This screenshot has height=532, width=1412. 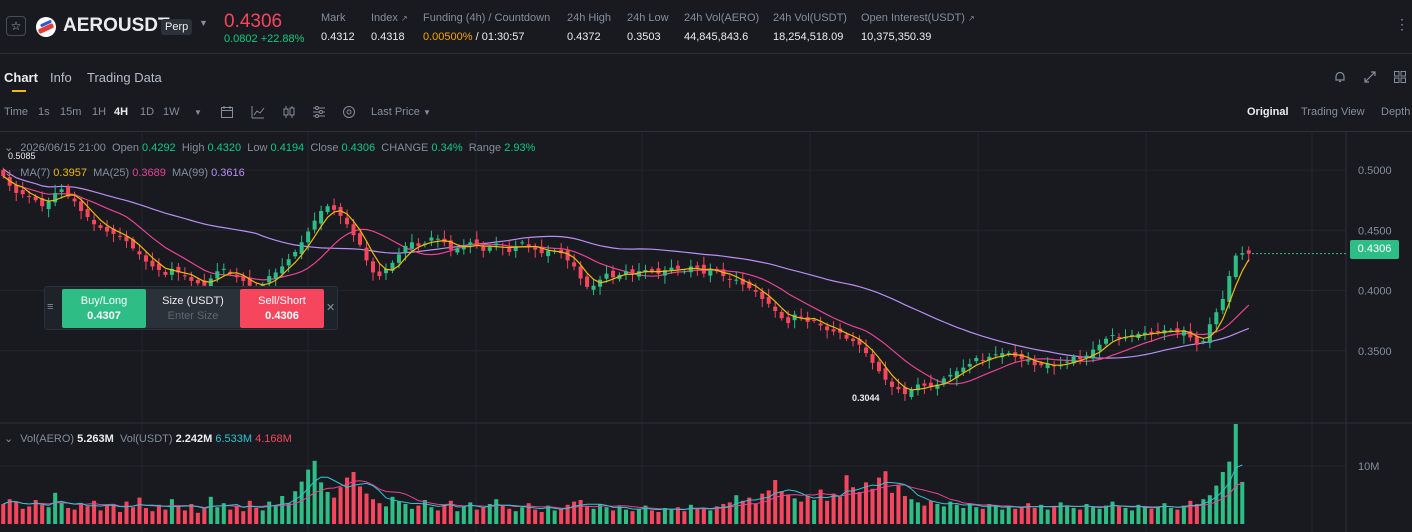 What do you see at coordinates (116, 25) in the screenshot?
I see `symbol-name: AEROUSDT` at bounding box center [116, 25].